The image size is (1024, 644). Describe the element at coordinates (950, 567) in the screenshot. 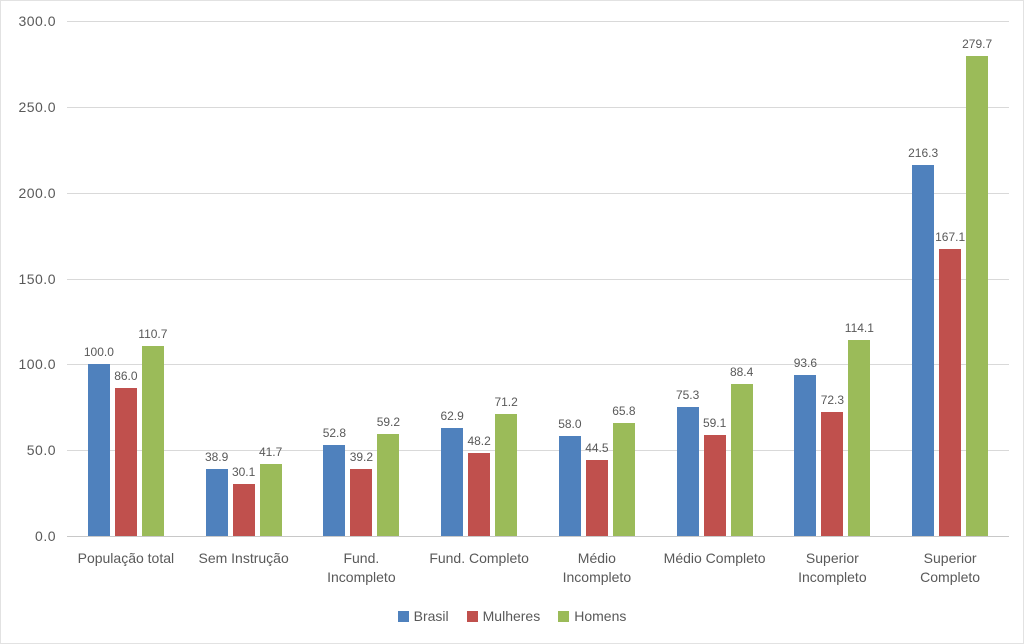

I see `category-label: Superior Completo` at that location.